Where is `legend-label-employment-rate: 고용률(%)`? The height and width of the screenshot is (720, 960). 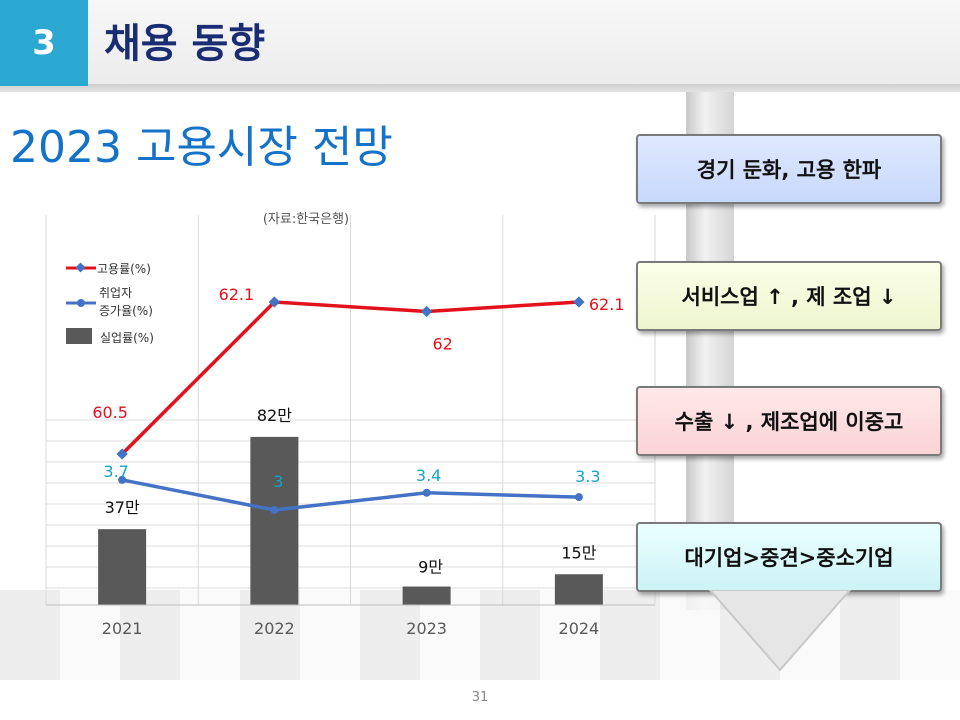
legend-label-employment-rate: 고용률(%) is located at coordinates (124, 269).